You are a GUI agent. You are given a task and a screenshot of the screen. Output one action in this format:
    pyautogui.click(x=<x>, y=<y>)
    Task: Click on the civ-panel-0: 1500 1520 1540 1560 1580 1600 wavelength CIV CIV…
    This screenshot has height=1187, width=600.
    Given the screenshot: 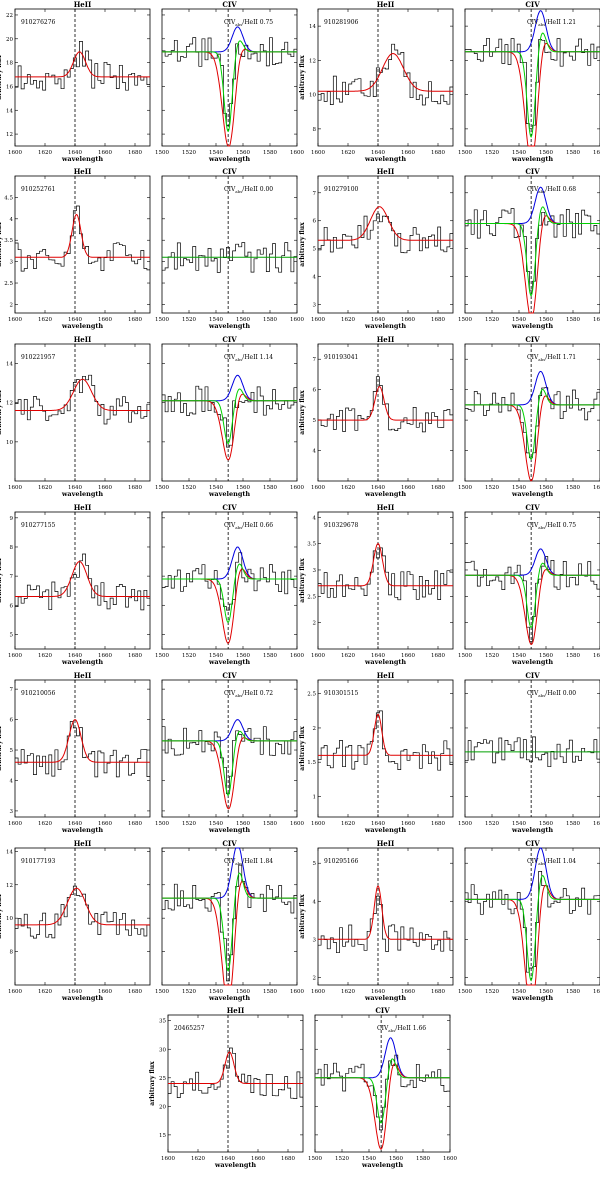 What is the action you would take?
    pyautogui.click(x=229, y=81)
    